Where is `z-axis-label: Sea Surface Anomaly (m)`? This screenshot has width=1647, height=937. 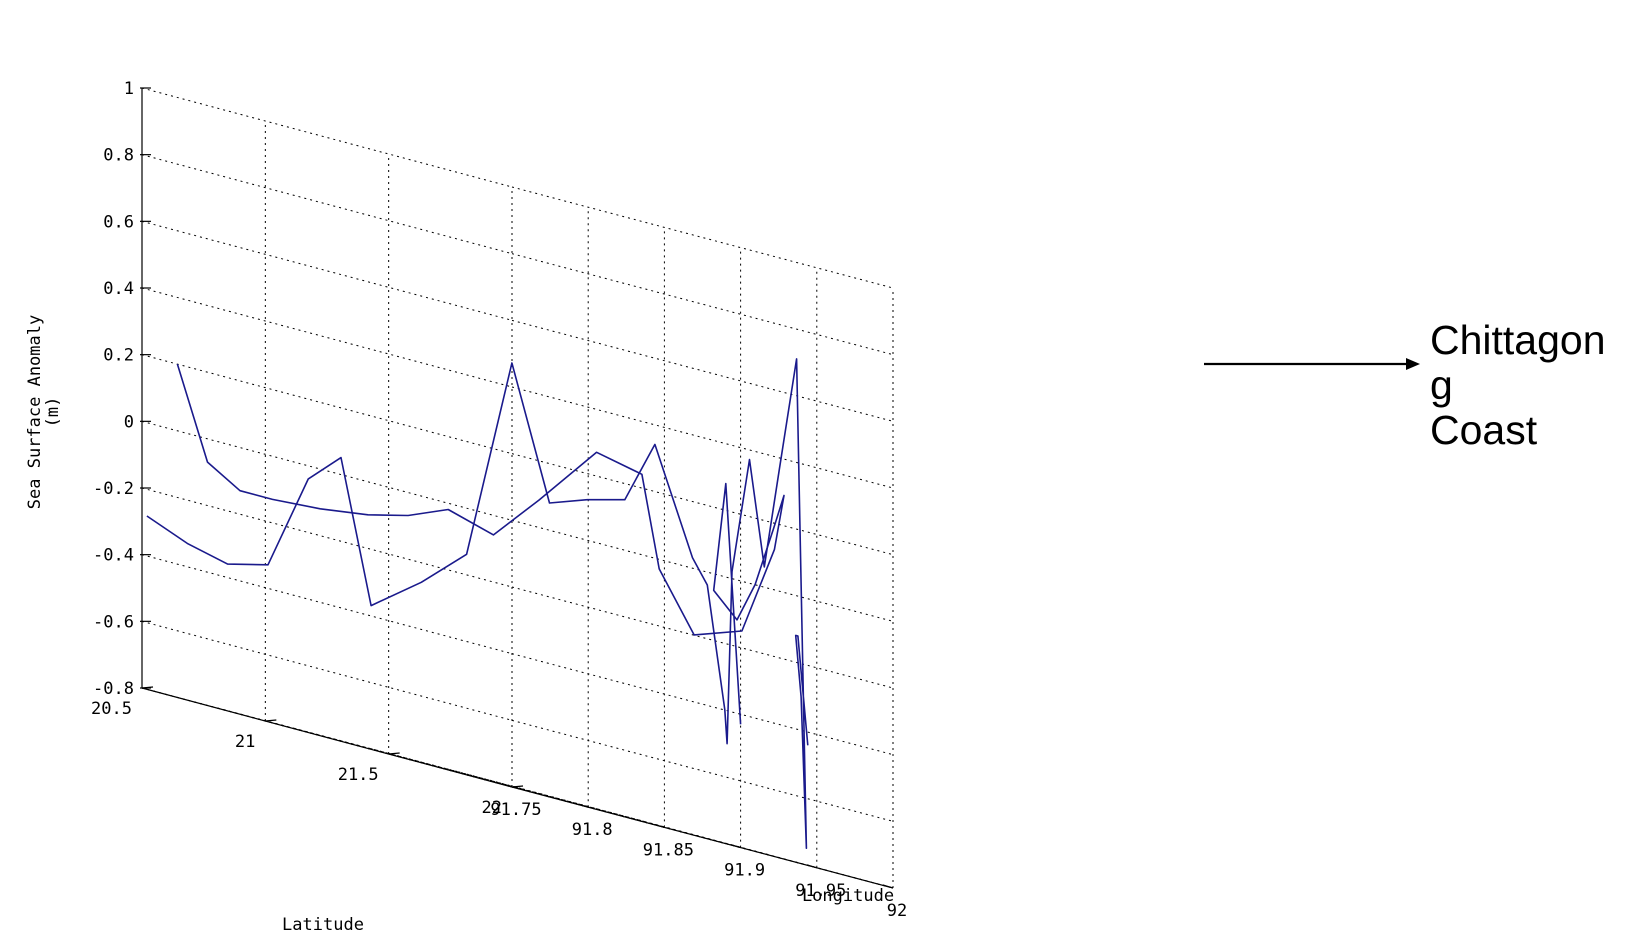 z-axis-label: Sea Surface Anomaly (m) is located at coordinates (44, 412).